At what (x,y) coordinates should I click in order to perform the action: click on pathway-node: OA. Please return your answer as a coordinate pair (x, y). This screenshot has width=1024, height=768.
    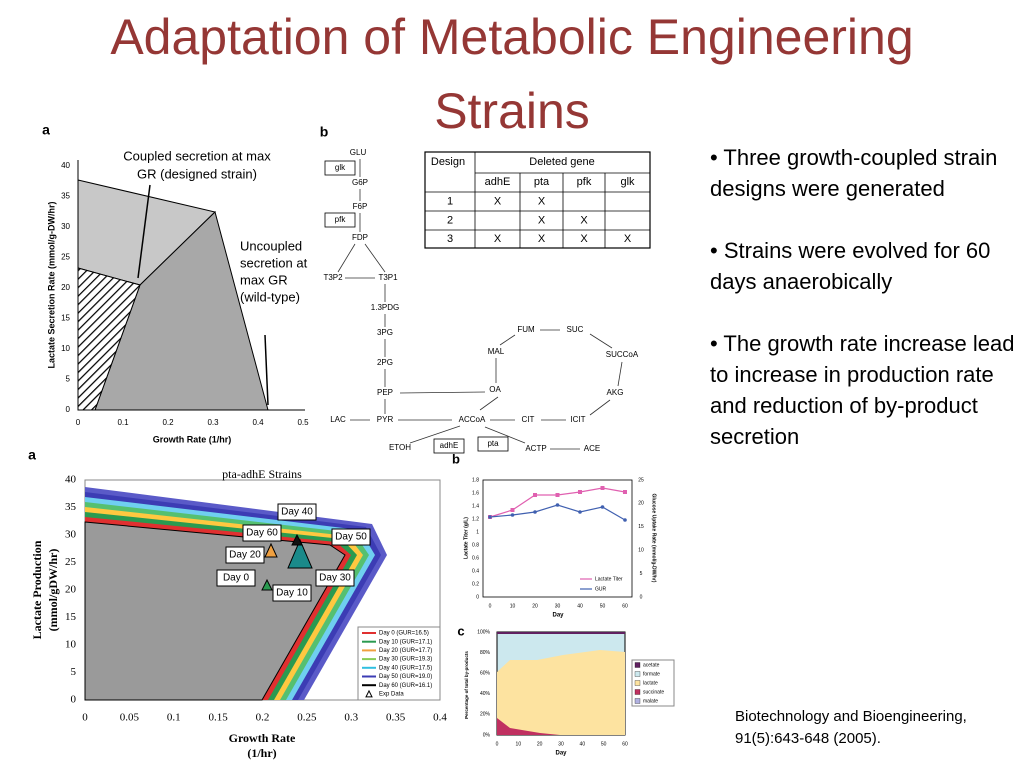
    Looking at the image, I should click on (495, 389).